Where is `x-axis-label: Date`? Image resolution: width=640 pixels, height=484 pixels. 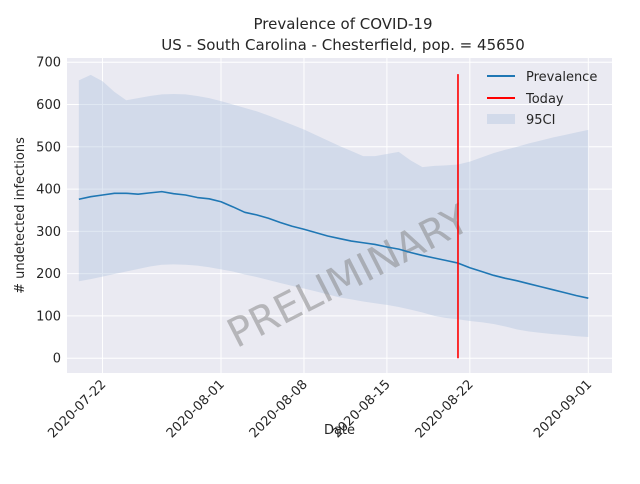
x-axis-label: Date is located at coordinates (339, 430).